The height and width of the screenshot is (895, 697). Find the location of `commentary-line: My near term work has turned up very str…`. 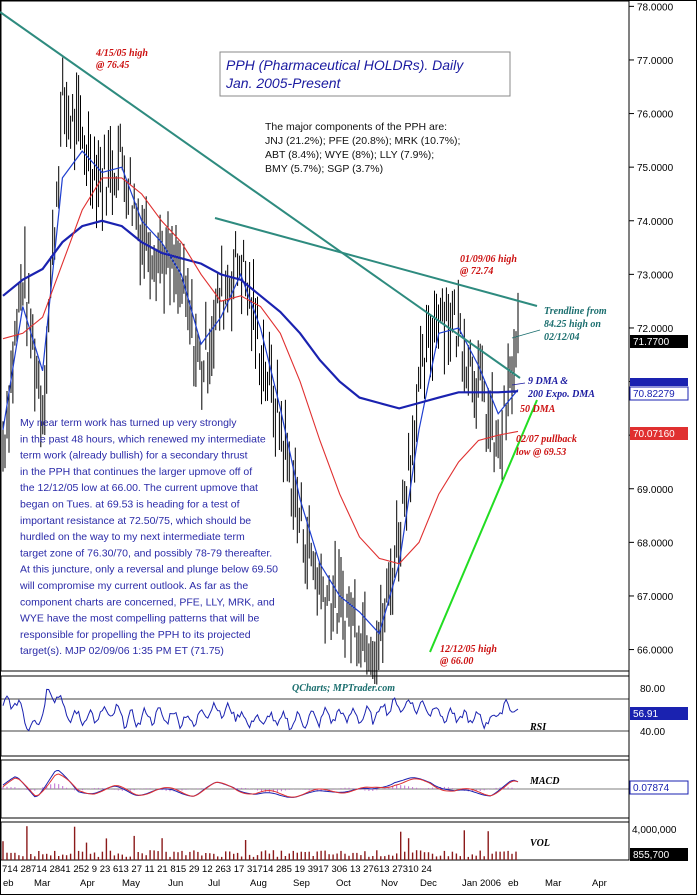

commentary-line: My near term work has turned up very str… is located at coordinates (128, 423).